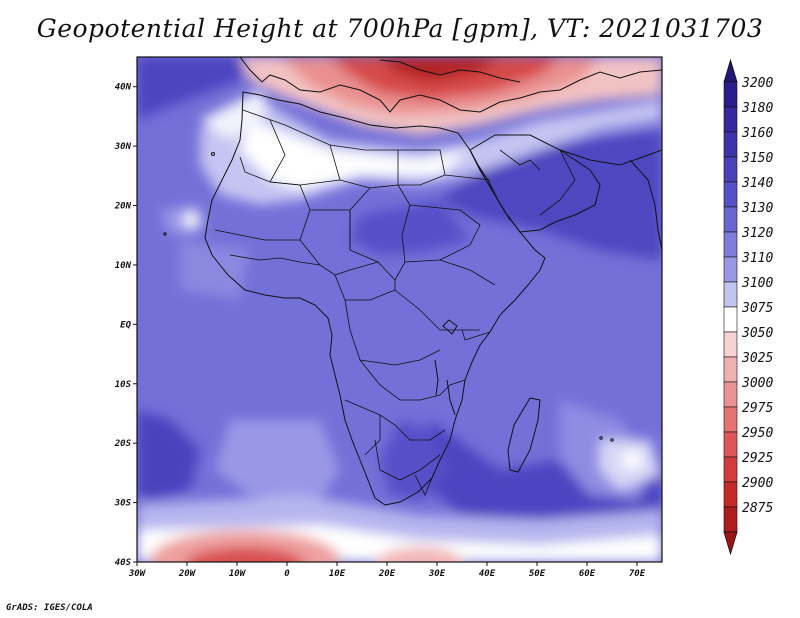 Image resolution: width=800 pixels, height=618 pixels. What do you see at coordinates (437, 574) in the screenshot?
I see `lon-tick-label: 30E` at bounding box center [437, 574].